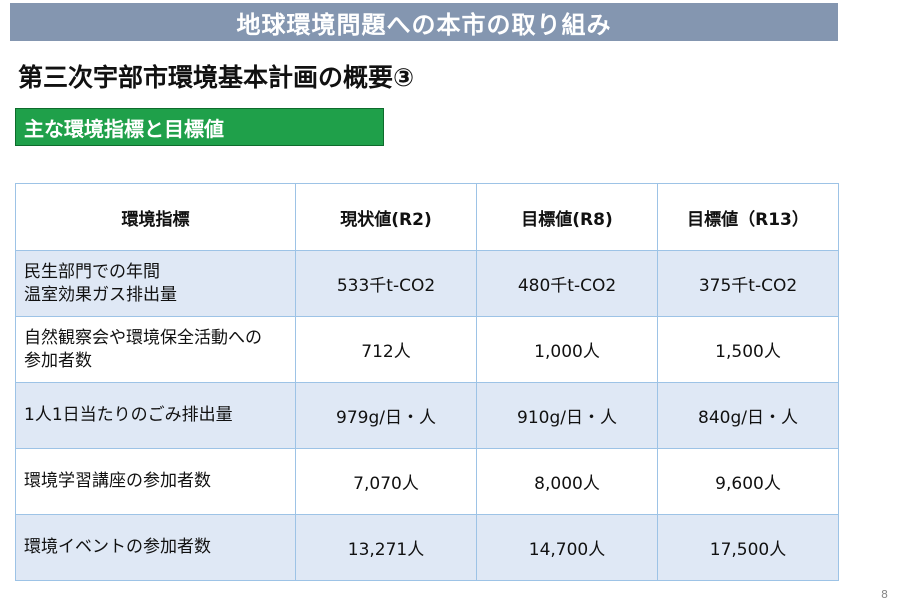  Describe the element at coordinates (748, 349) in the screenshot. I see `target-r13-value: 1,500人` at that location.